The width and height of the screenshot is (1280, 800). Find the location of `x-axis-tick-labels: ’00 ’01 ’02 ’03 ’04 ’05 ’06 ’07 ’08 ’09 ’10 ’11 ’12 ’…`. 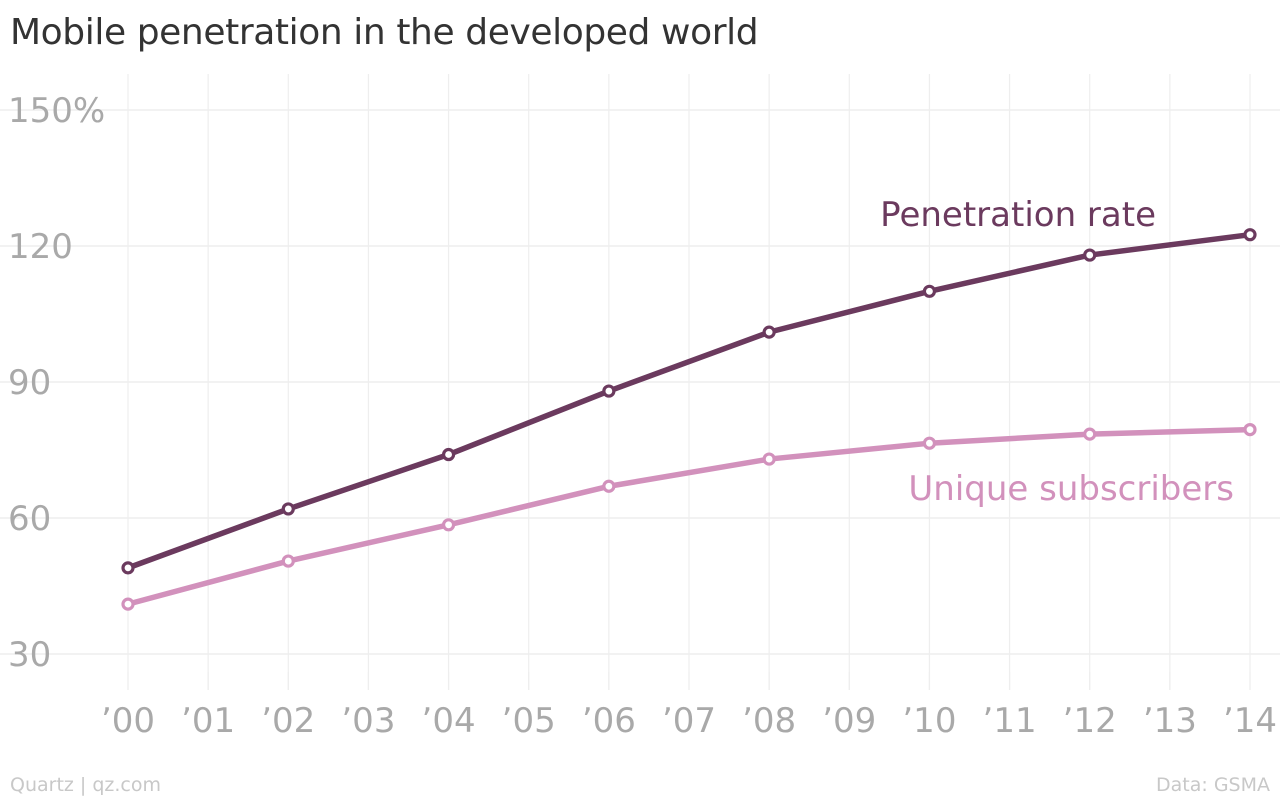

x-axis-tick-labels: ’00 ’01 ’02 ’03 ’04 ’05 ’06 ’07 ’08 ’09 ’10 ’11 ’12 ’… is located at coordinates (689, 721).